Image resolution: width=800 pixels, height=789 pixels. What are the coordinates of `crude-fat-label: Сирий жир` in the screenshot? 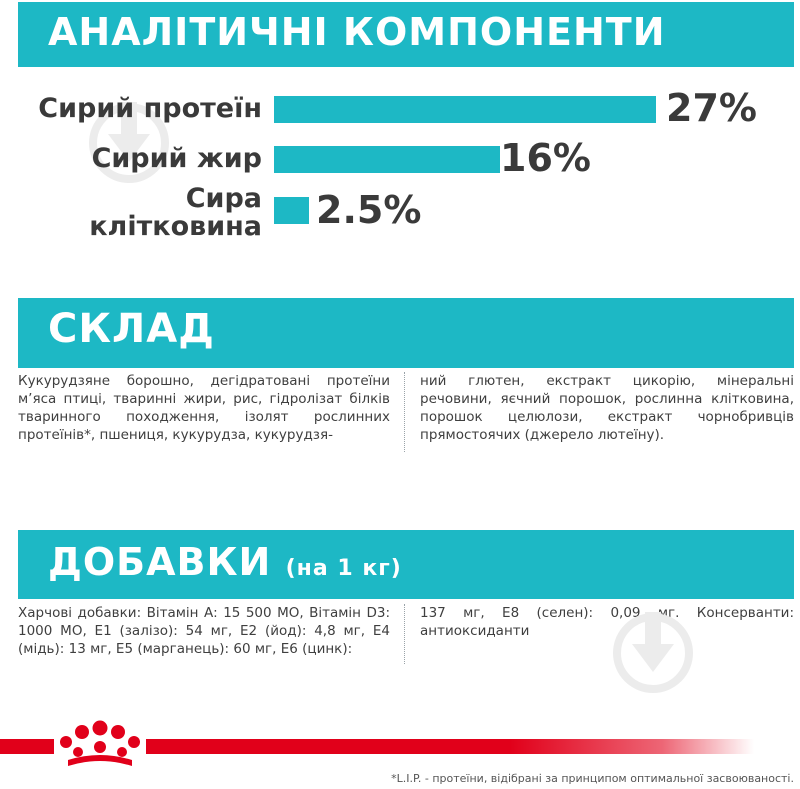 It's located at (176, 158).